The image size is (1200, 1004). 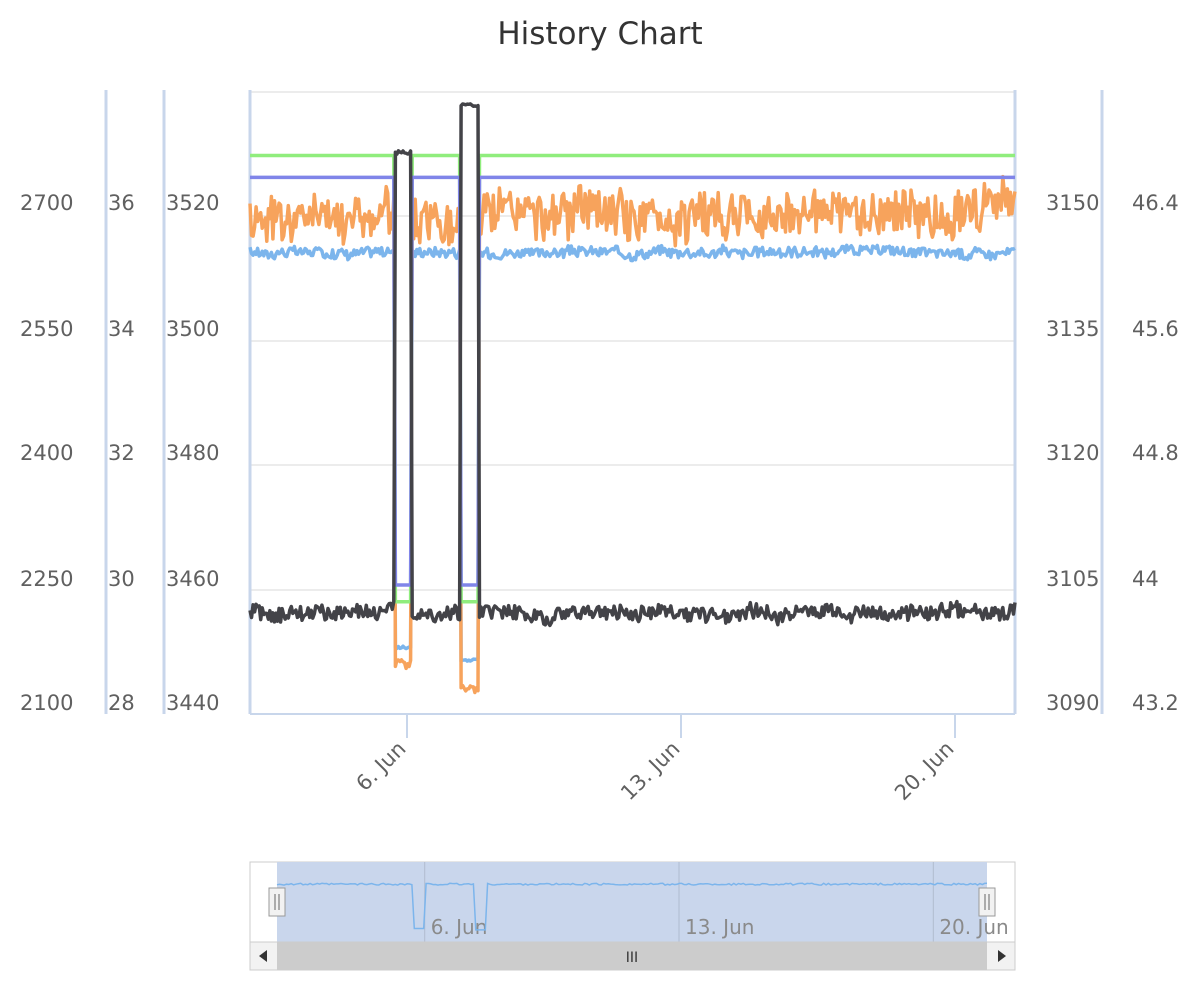 I want to click on y-tick-label: 44, so click(x=1145, y=579).